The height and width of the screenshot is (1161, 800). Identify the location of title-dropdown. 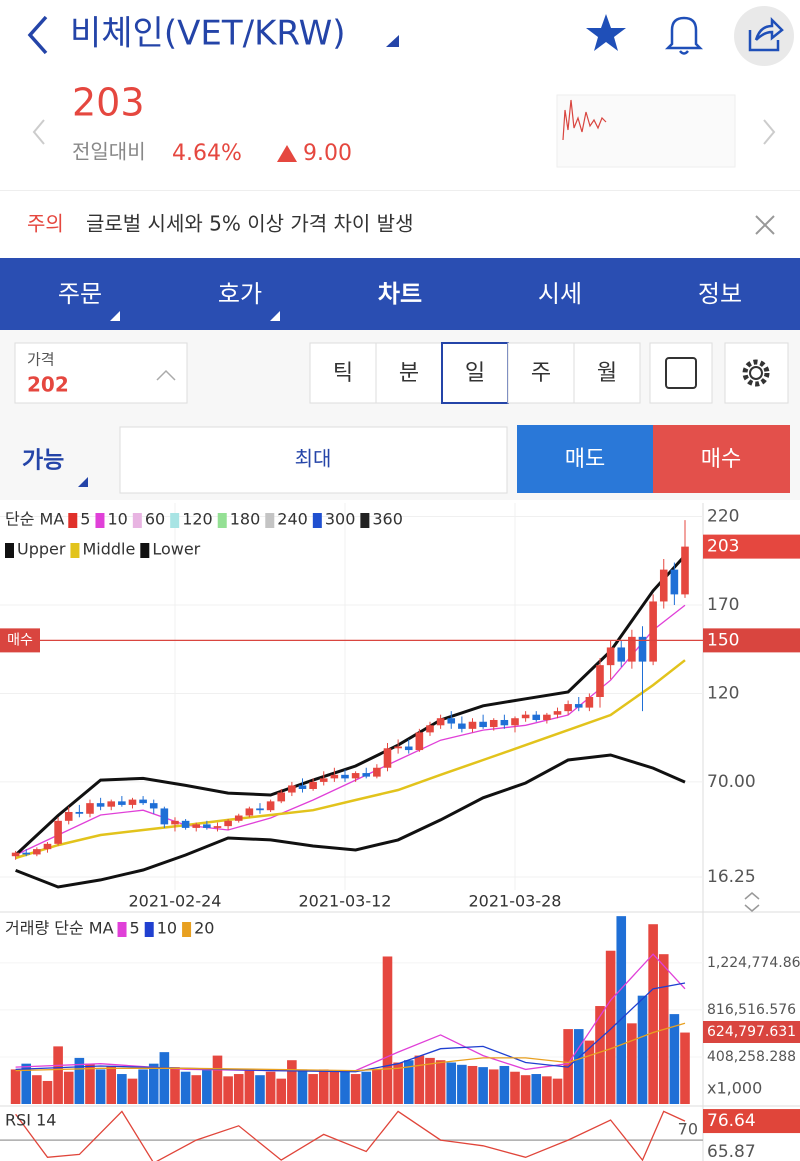
(392, 41).